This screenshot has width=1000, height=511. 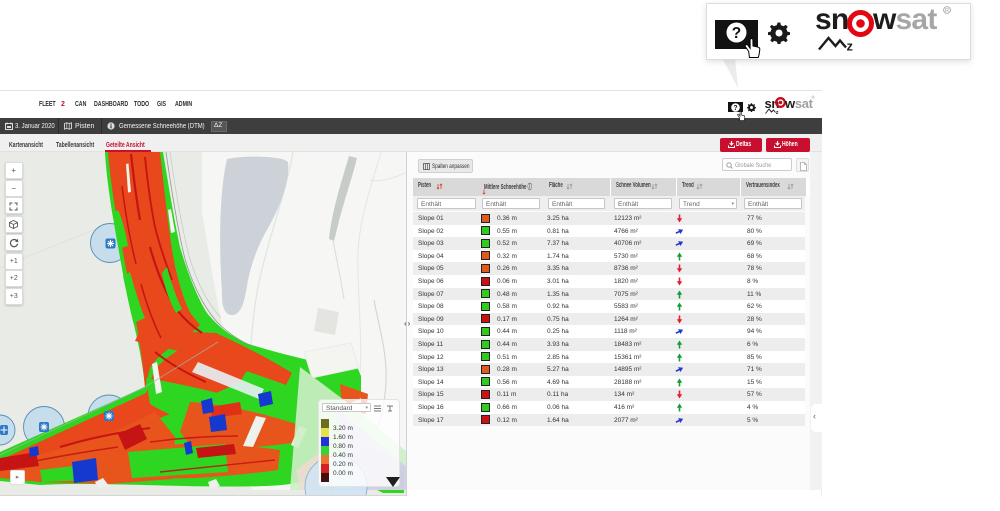 I want to click on svg-text: R, so click(x=947, y=11).